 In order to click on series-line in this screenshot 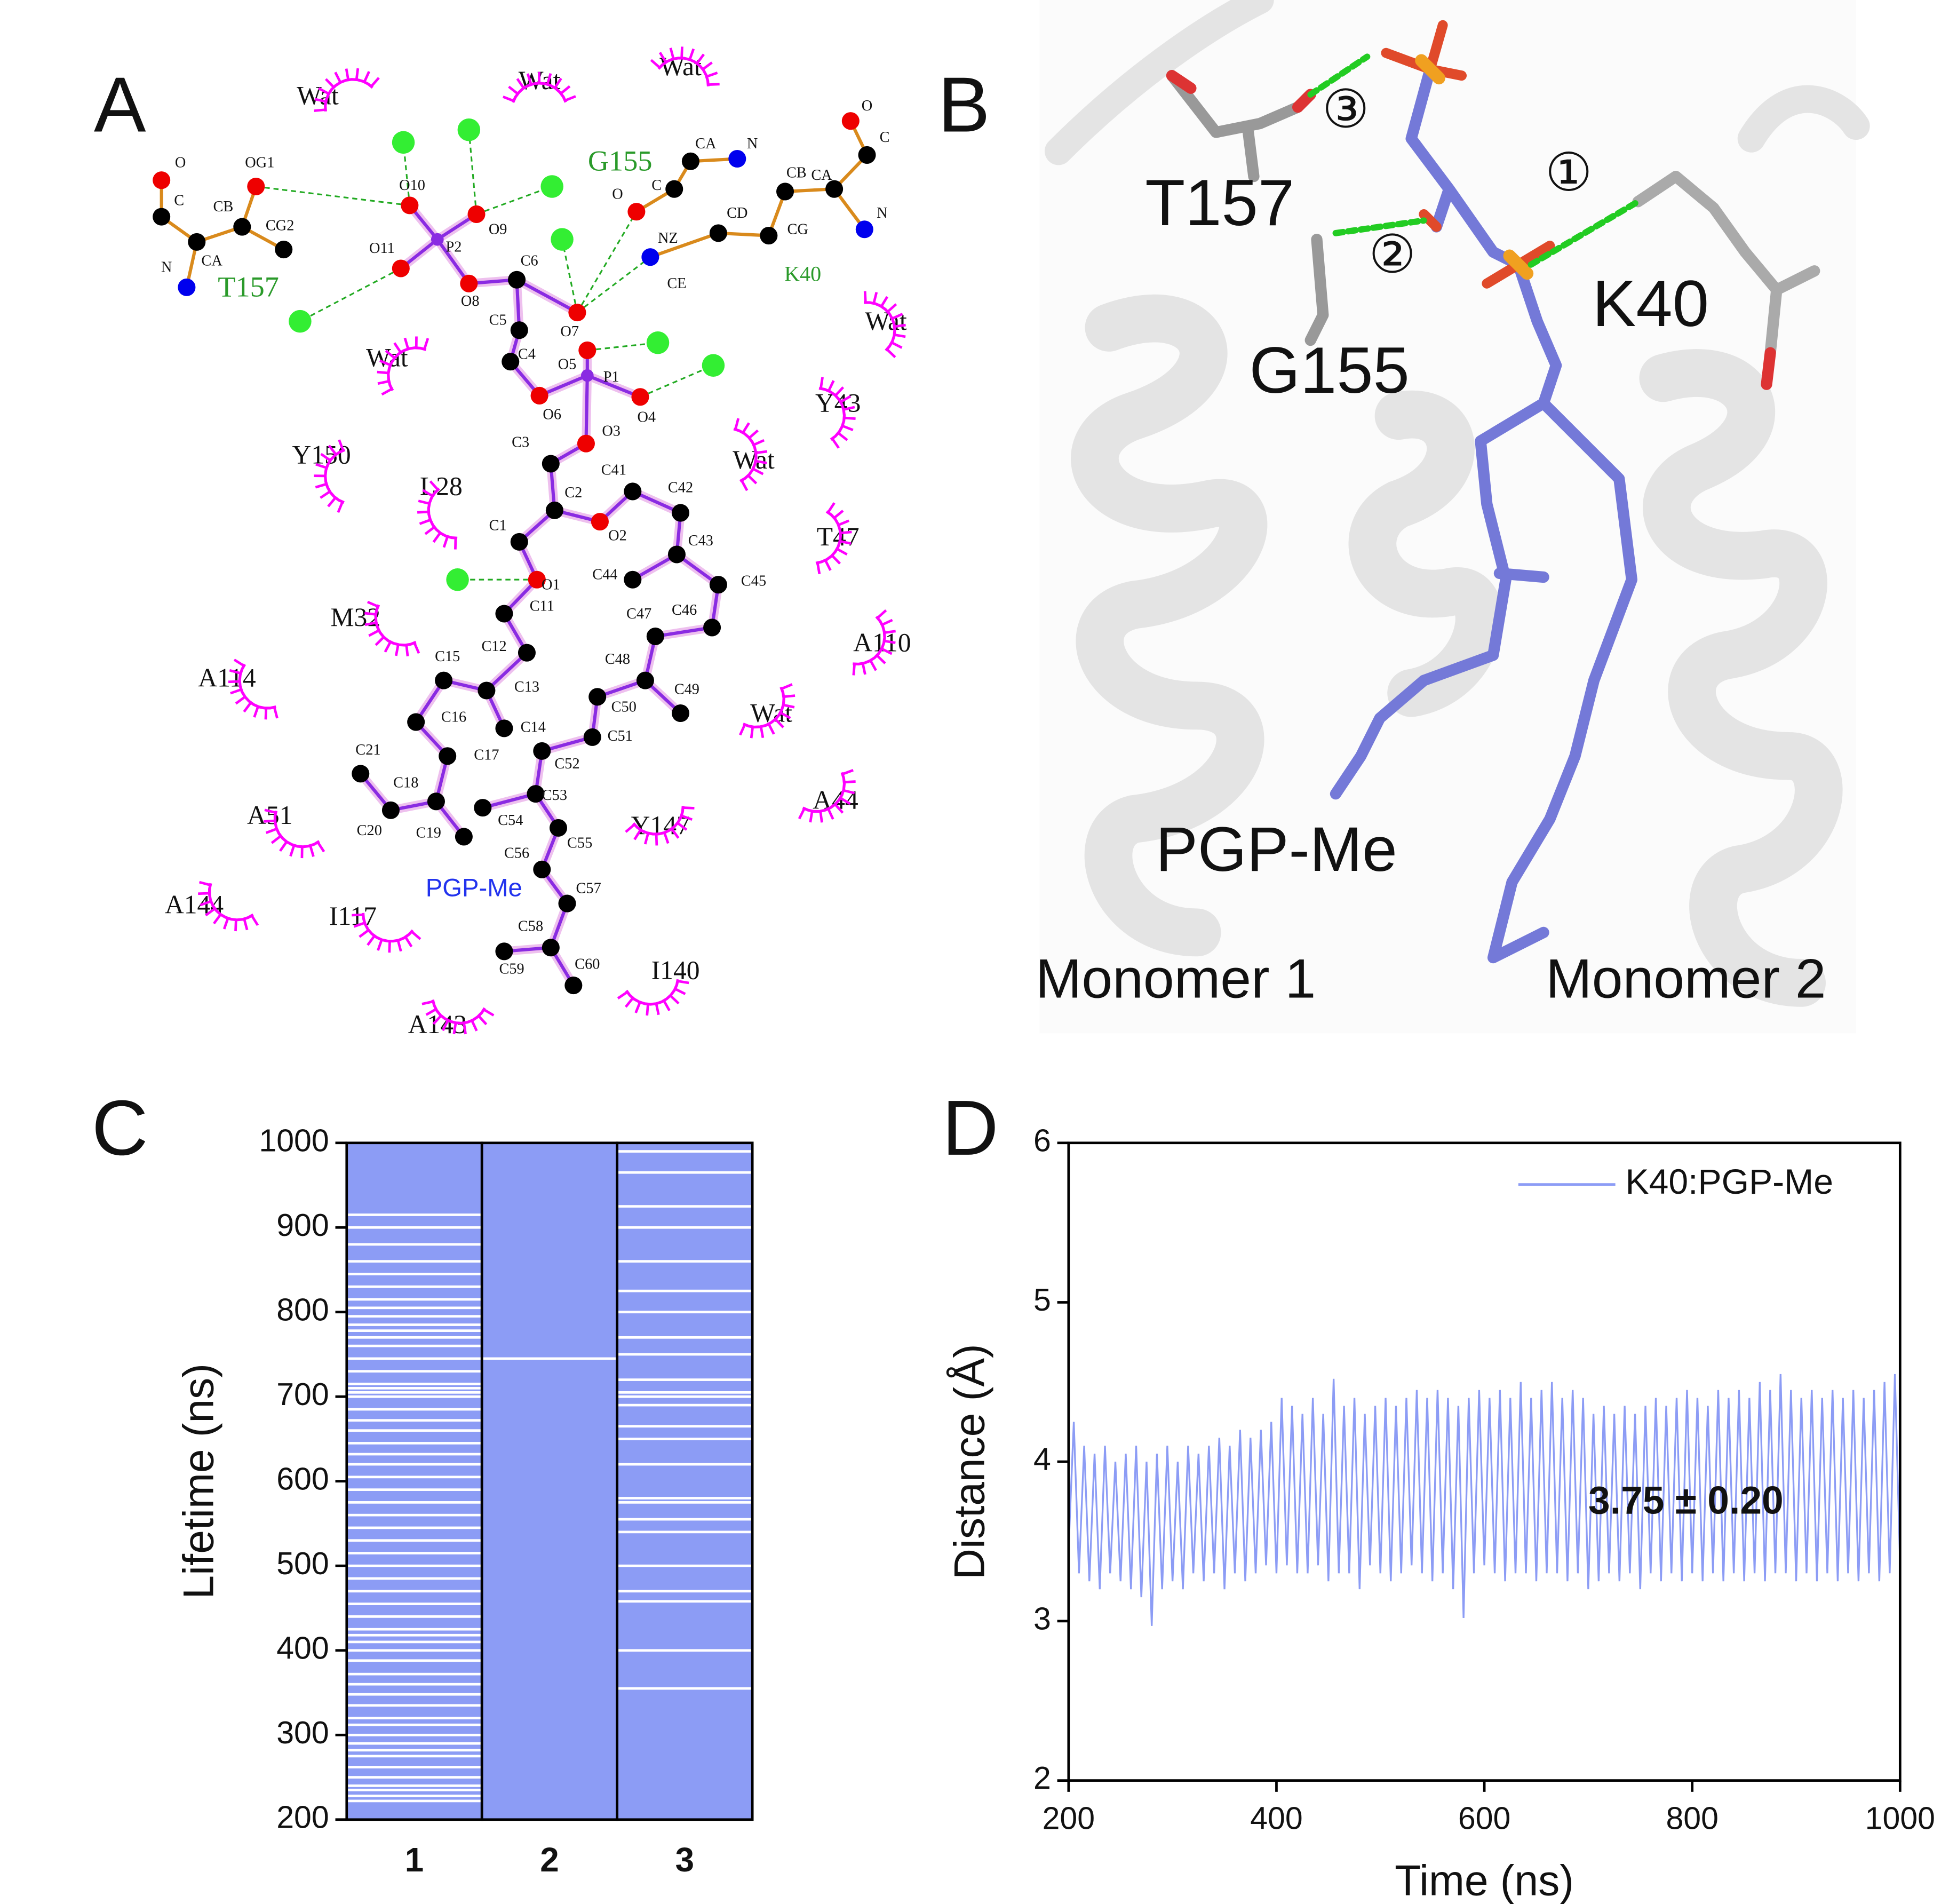, I will do `click(1485, 1500)`.